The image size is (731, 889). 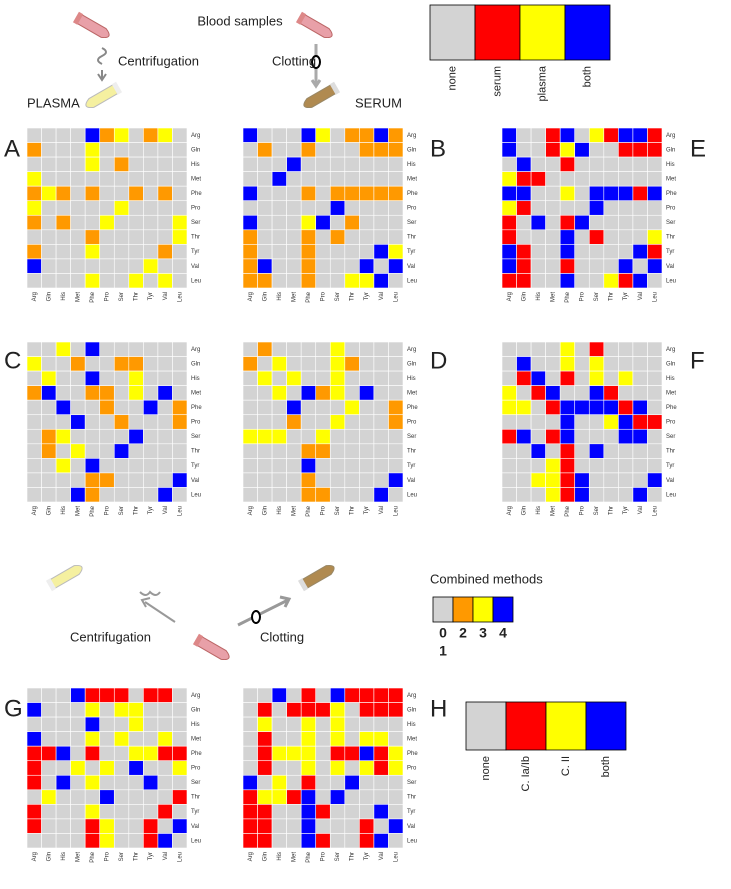 I want to click on col-label: Arg, so click(x=35, y=510).